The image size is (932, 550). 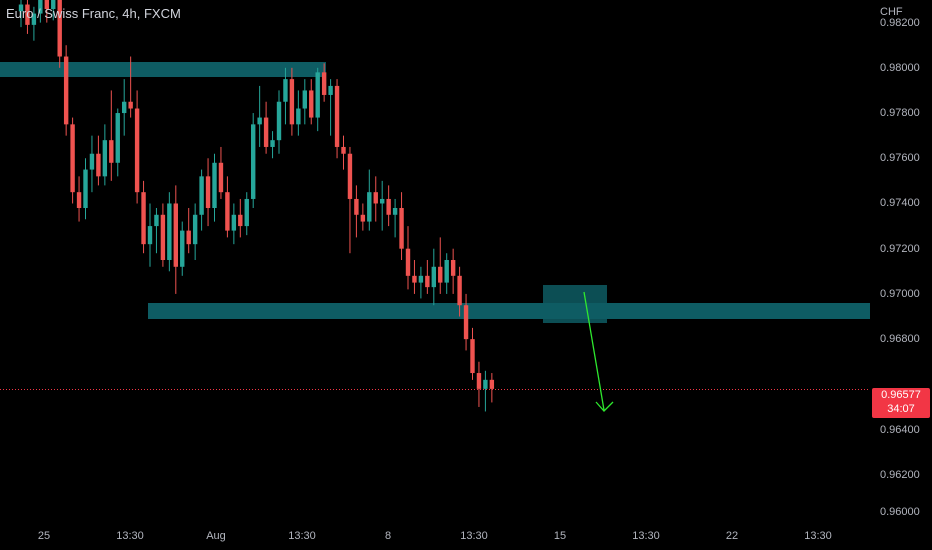 What do you see at coordinates (900, 22) in the screenshot?
I see `price-tick: 0.98200` at bounding box center [900, 22].